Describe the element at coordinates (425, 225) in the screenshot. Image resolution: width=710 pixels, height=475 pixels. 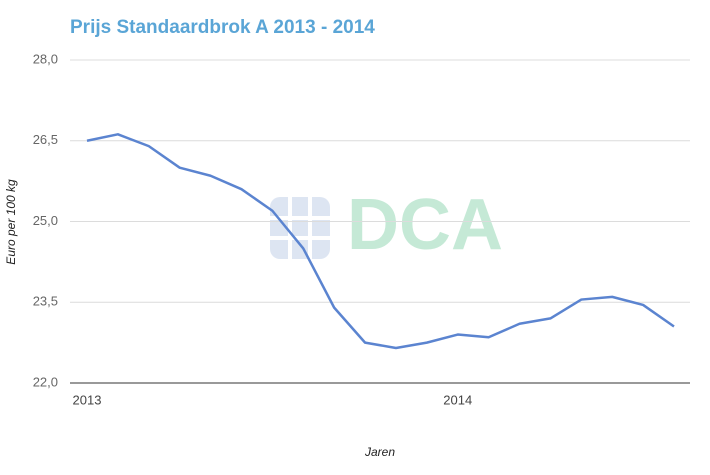
I see `watermark: DCA` at that location.